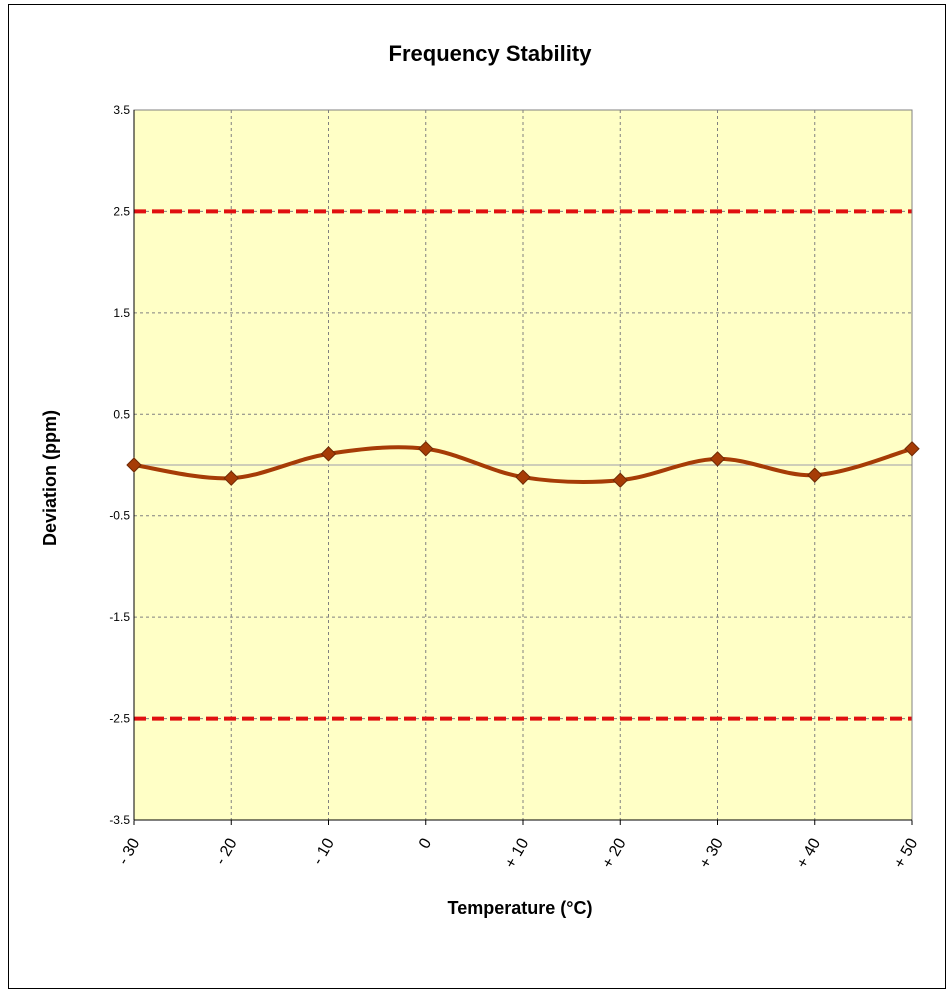 The image size is (948, 989). Describe the element at coordinates (121, 211) in the screenshot. I see `y-tick-label: 2.5` at that location.